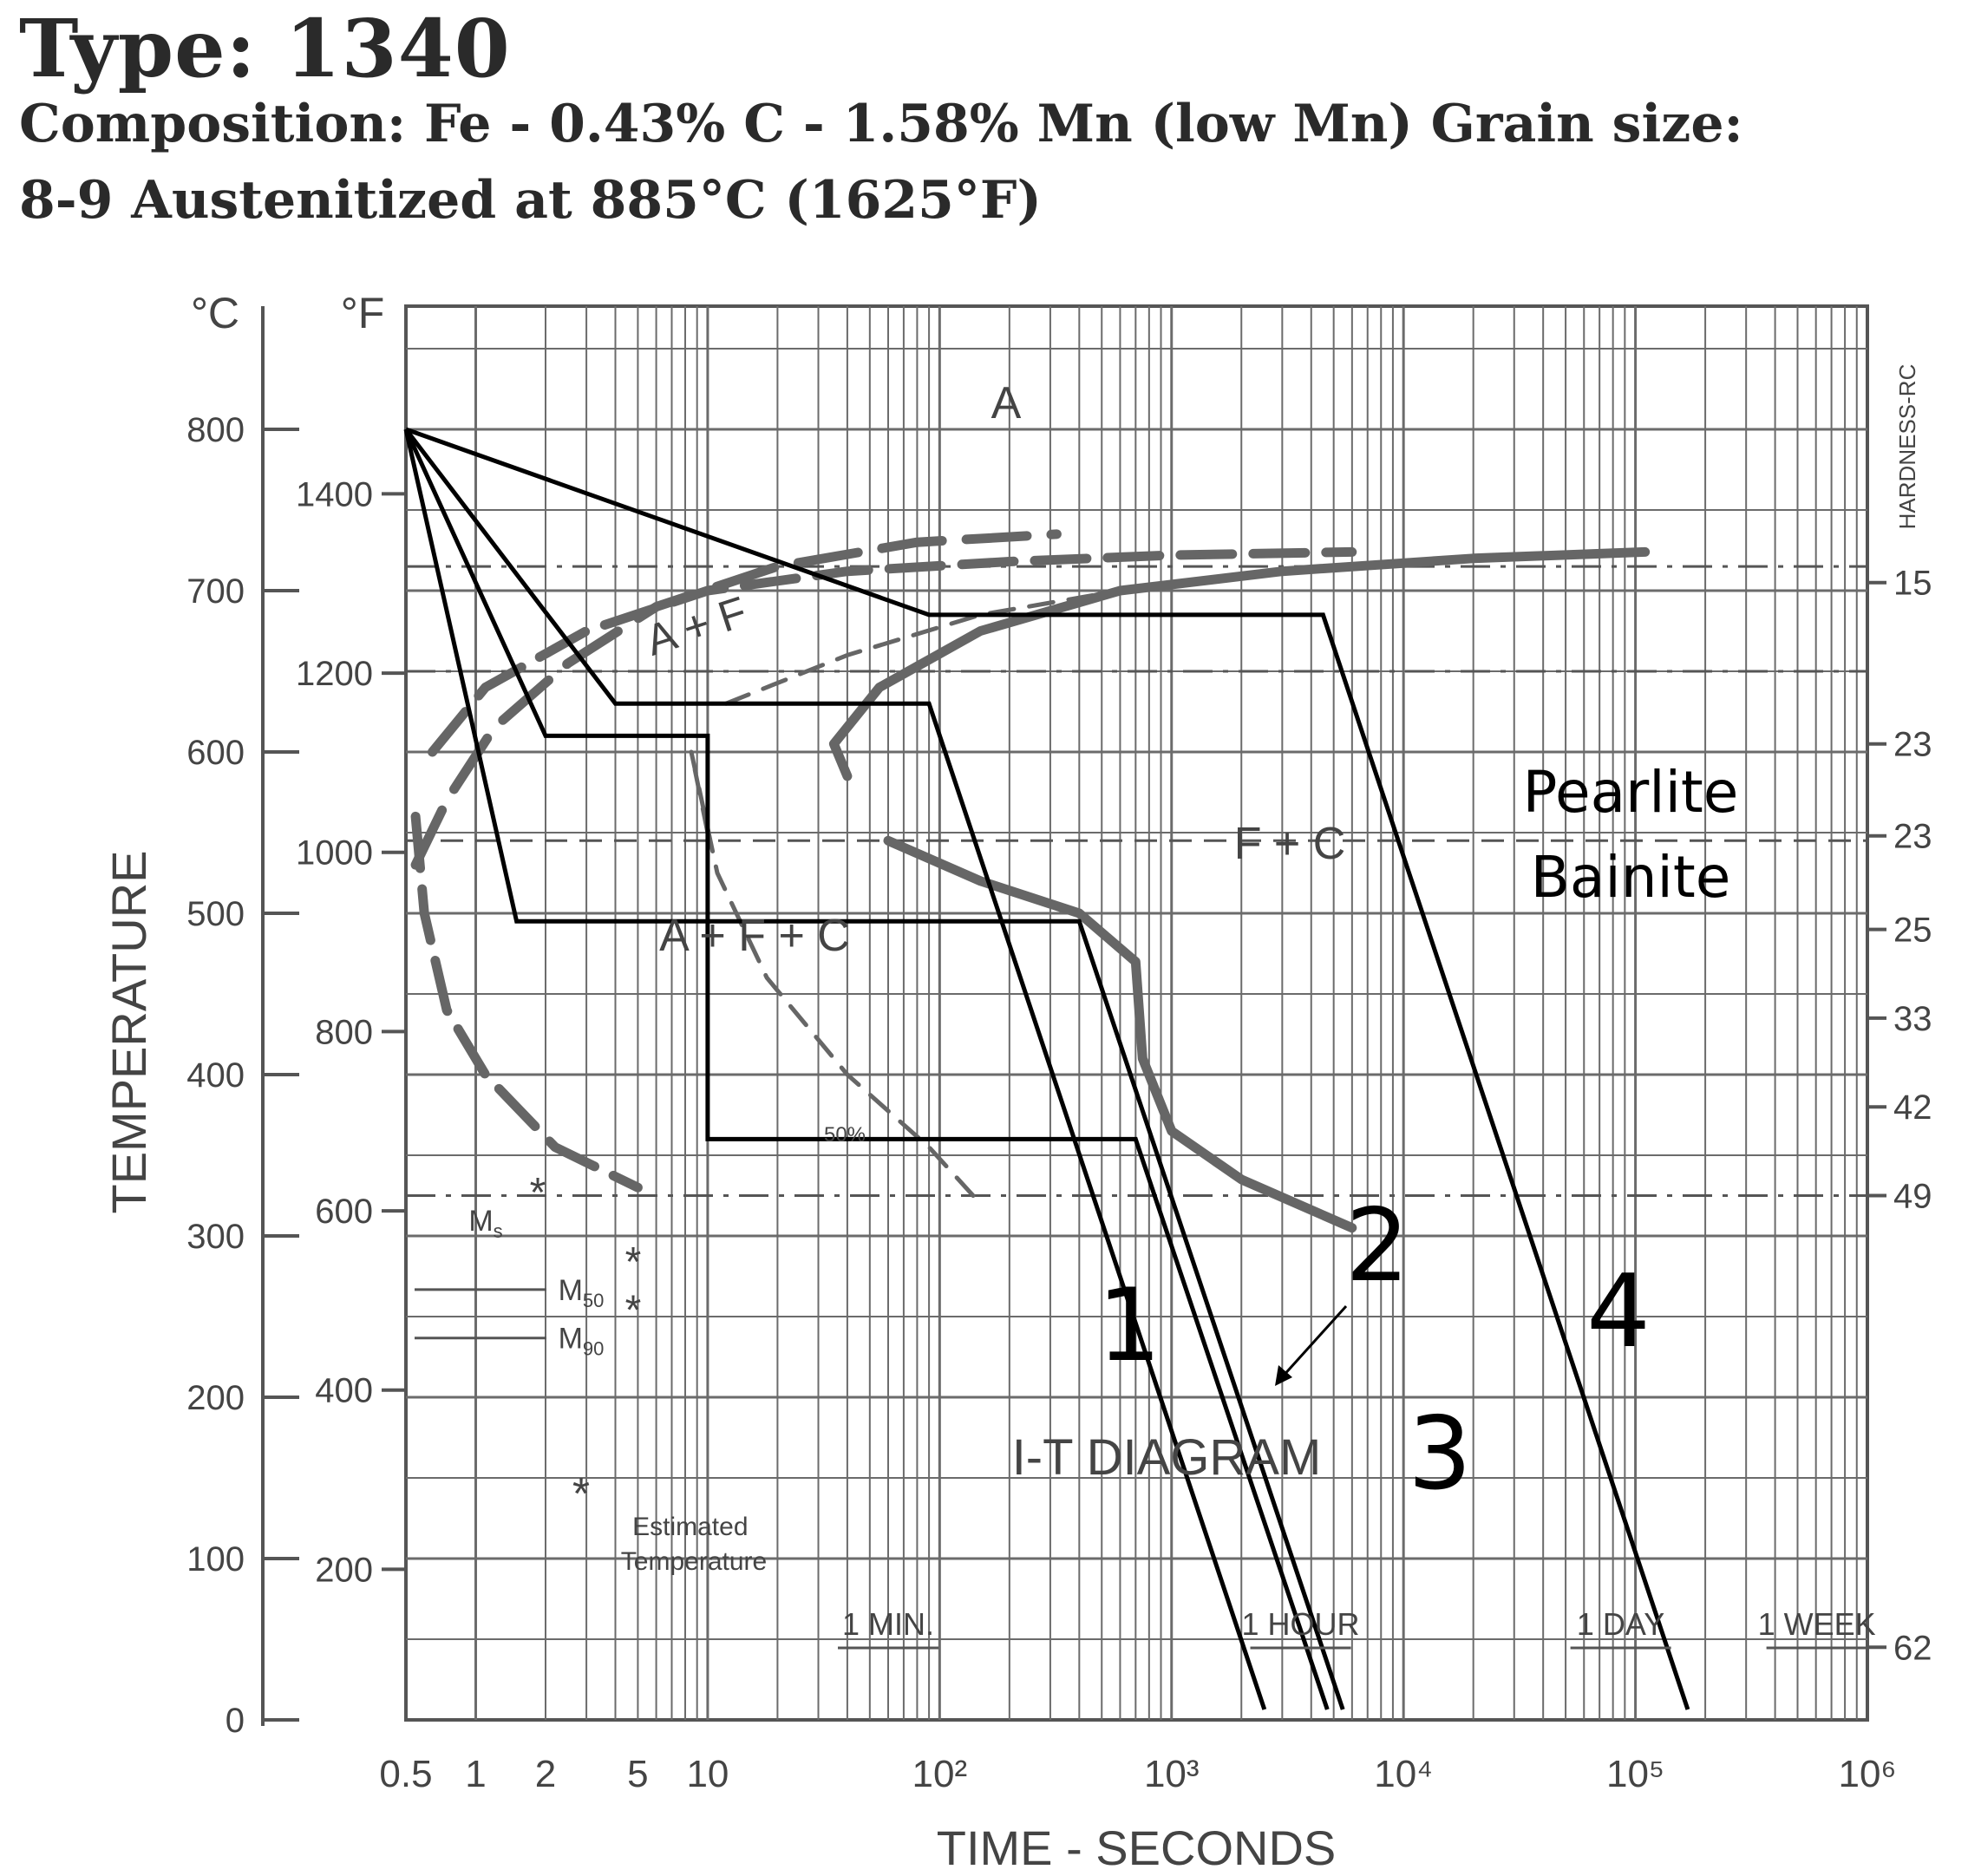  What do you see at coordinates (1867, 1774) in the screenshot?
I see `x-tick-label: 10⁶` at bounding box center [1867, 1774].